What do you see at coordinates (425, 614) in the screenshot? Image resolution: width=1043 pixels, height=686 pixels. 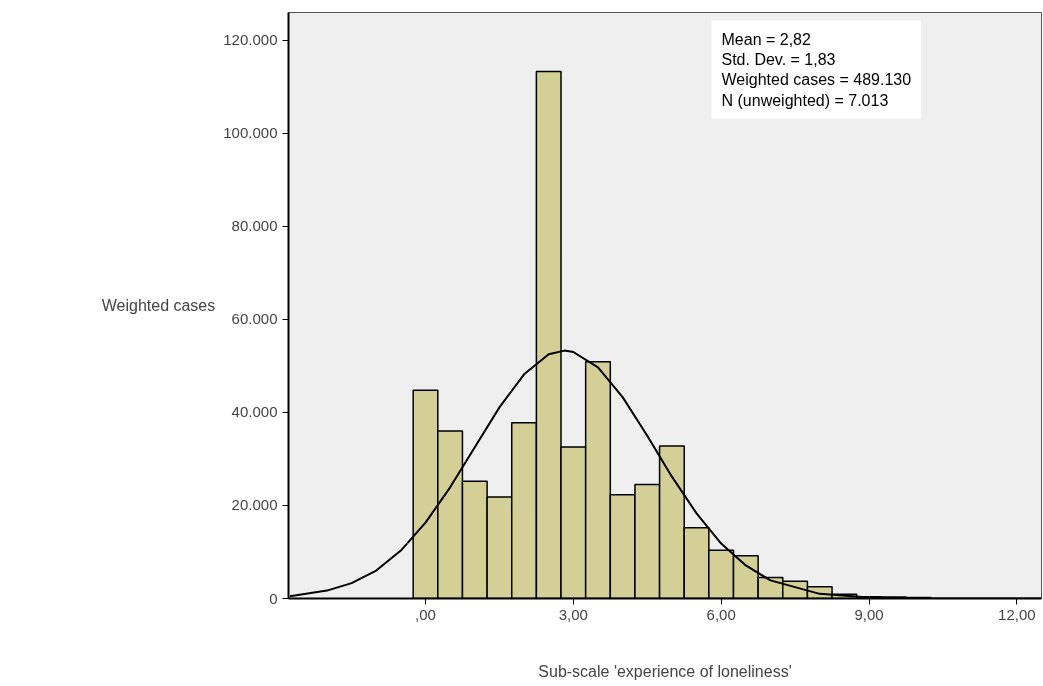 I see `x-tick-label: ,00` at bounding box center [425, 614].